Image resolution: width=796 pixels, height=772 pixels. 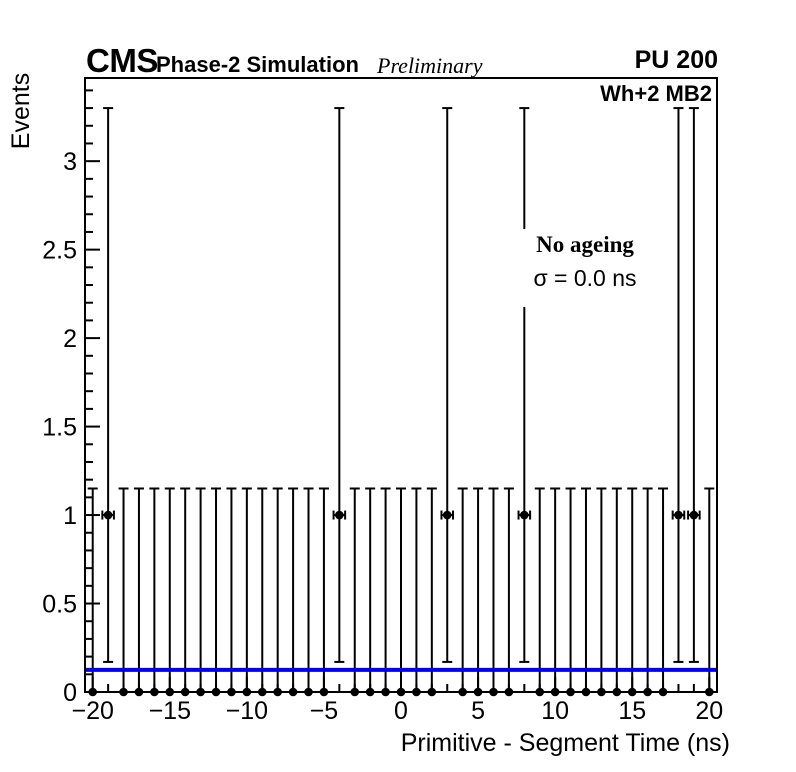 What do you see at coordinates (585, 278) in the screenshot?
I see `sigma-label: σ = 0.0 ns` at bounding box center [585, 278].